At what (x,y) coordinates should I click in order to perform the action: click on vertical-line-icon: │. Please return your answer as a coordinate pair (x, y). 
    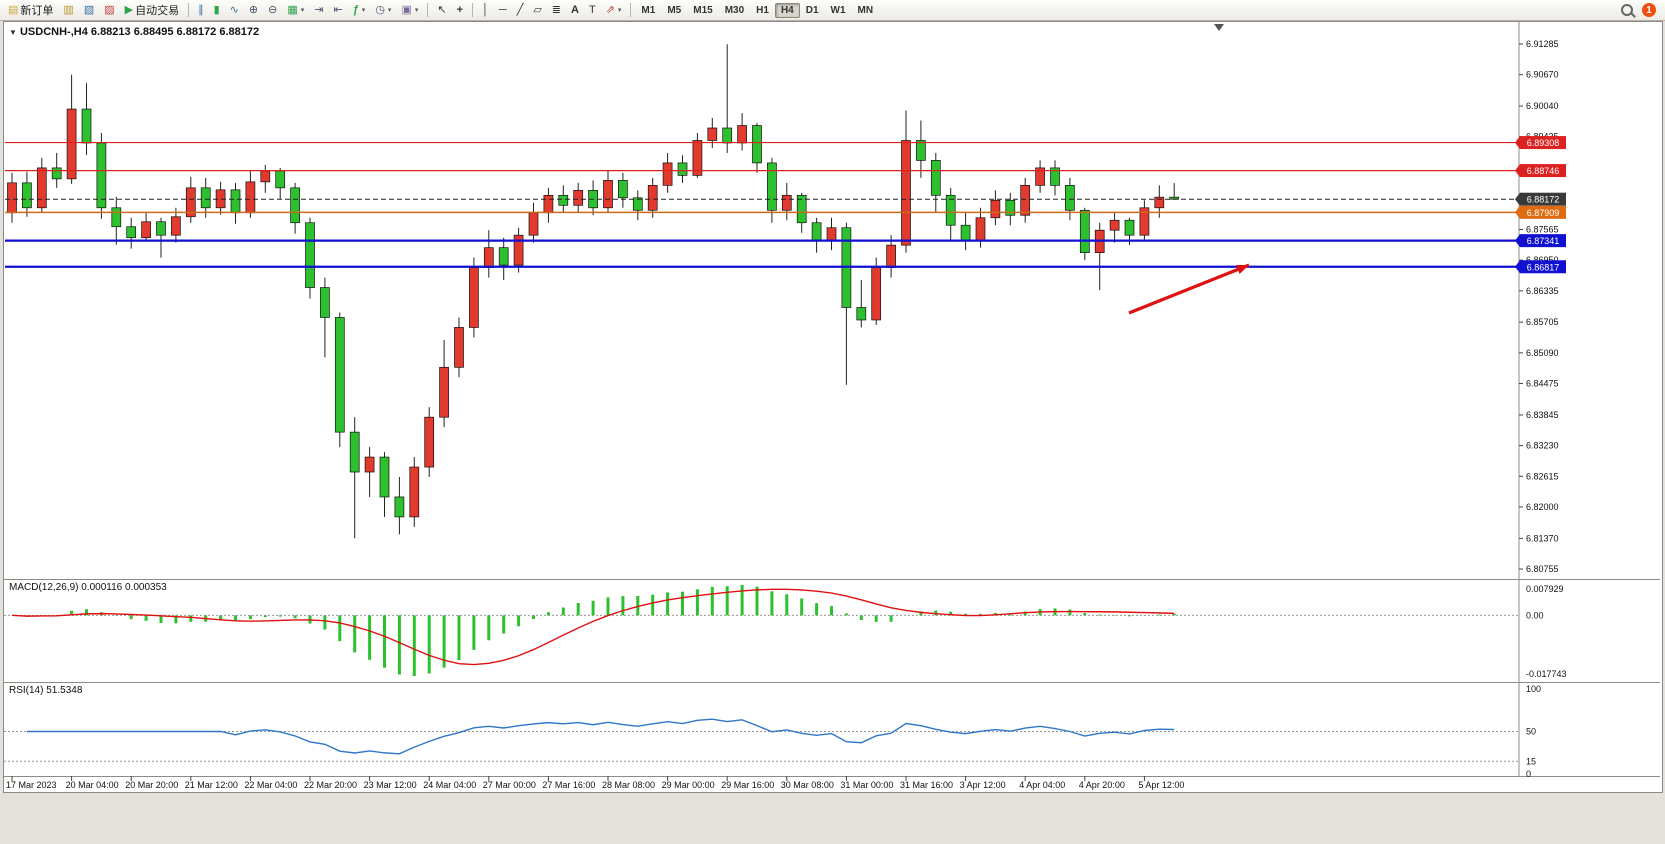
    Looking at the image, I should click on (485, 9).